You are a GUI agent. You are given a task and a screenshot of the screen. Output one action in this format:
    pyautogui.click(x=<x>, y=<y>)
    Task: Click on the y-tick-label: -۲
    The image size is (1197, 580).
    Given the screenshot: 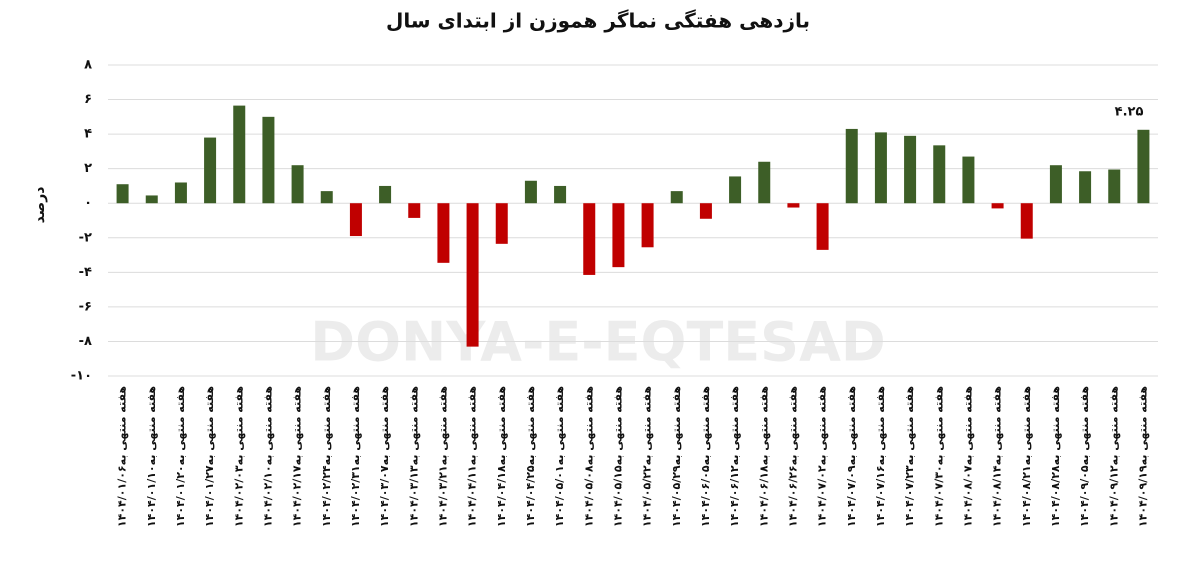 What is the action you would take?
    pyautogui.click(x=85, y=237)
    